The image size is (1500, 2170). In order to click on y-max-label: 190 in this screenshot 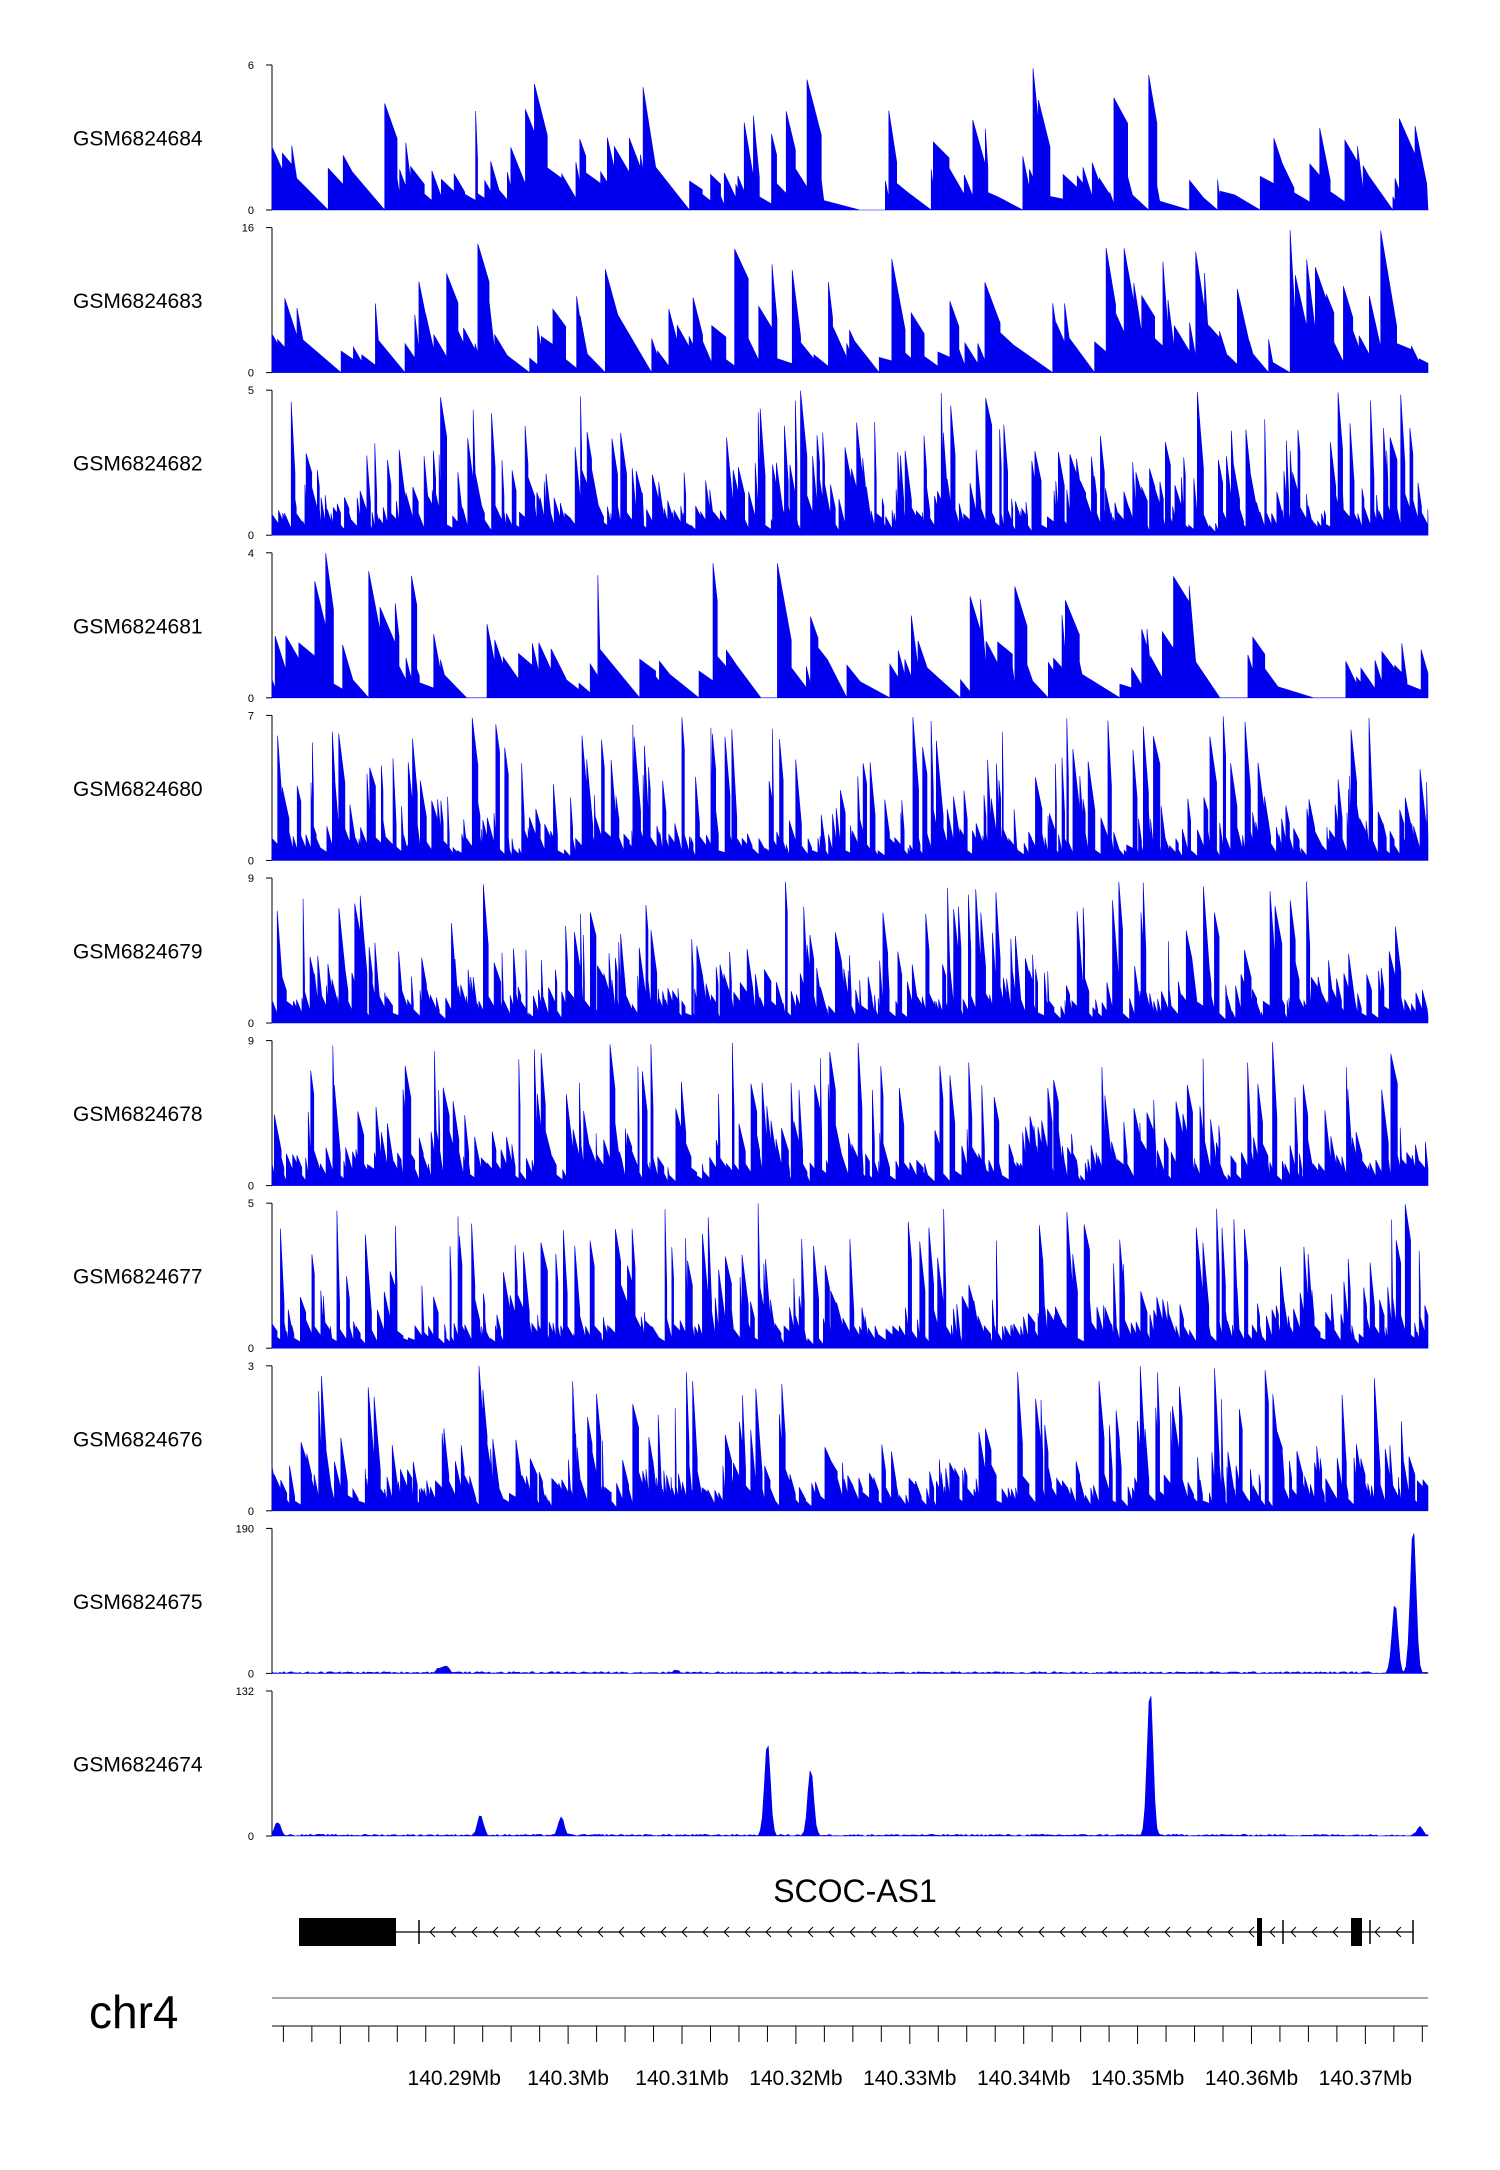, I will do `click(245, 1529)`.